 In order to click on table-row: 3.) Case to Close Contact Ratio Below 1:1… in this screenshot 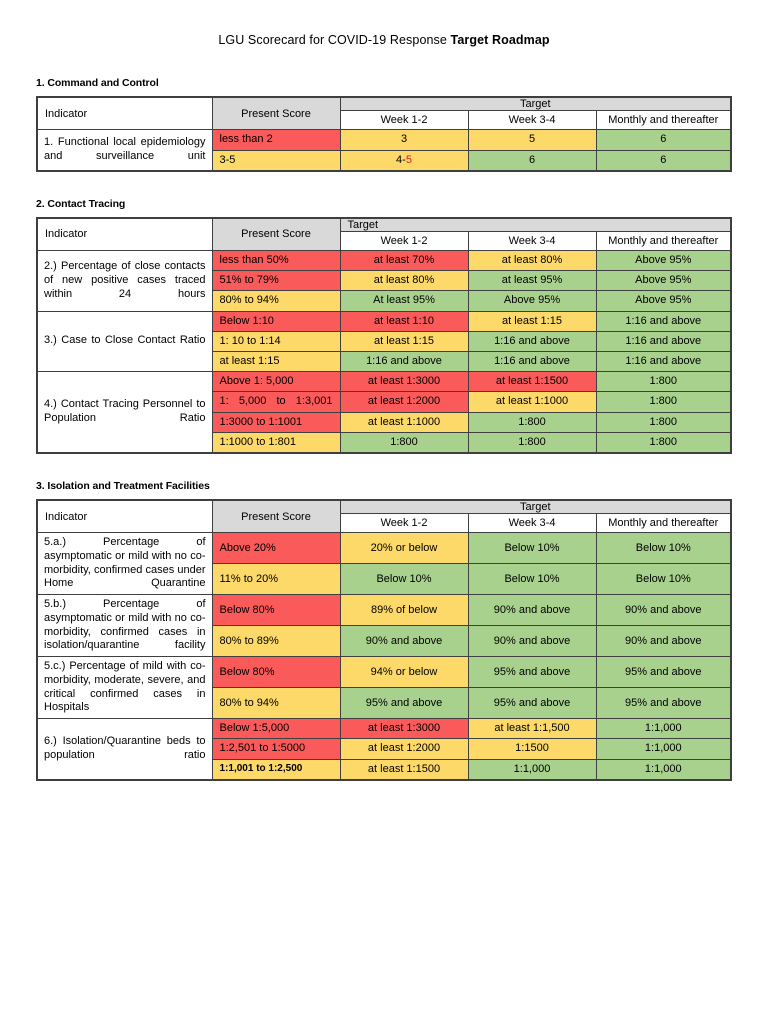, I will do `click(384, 341)`.